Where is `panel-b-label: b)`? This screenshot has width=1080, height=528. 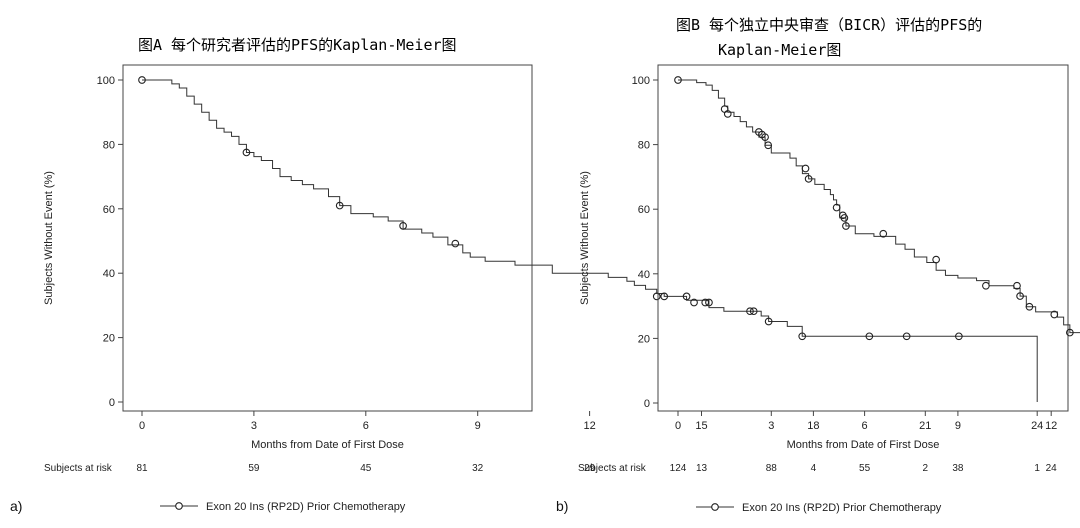
panel-b-label: b) is located at coordinates (562, 506).